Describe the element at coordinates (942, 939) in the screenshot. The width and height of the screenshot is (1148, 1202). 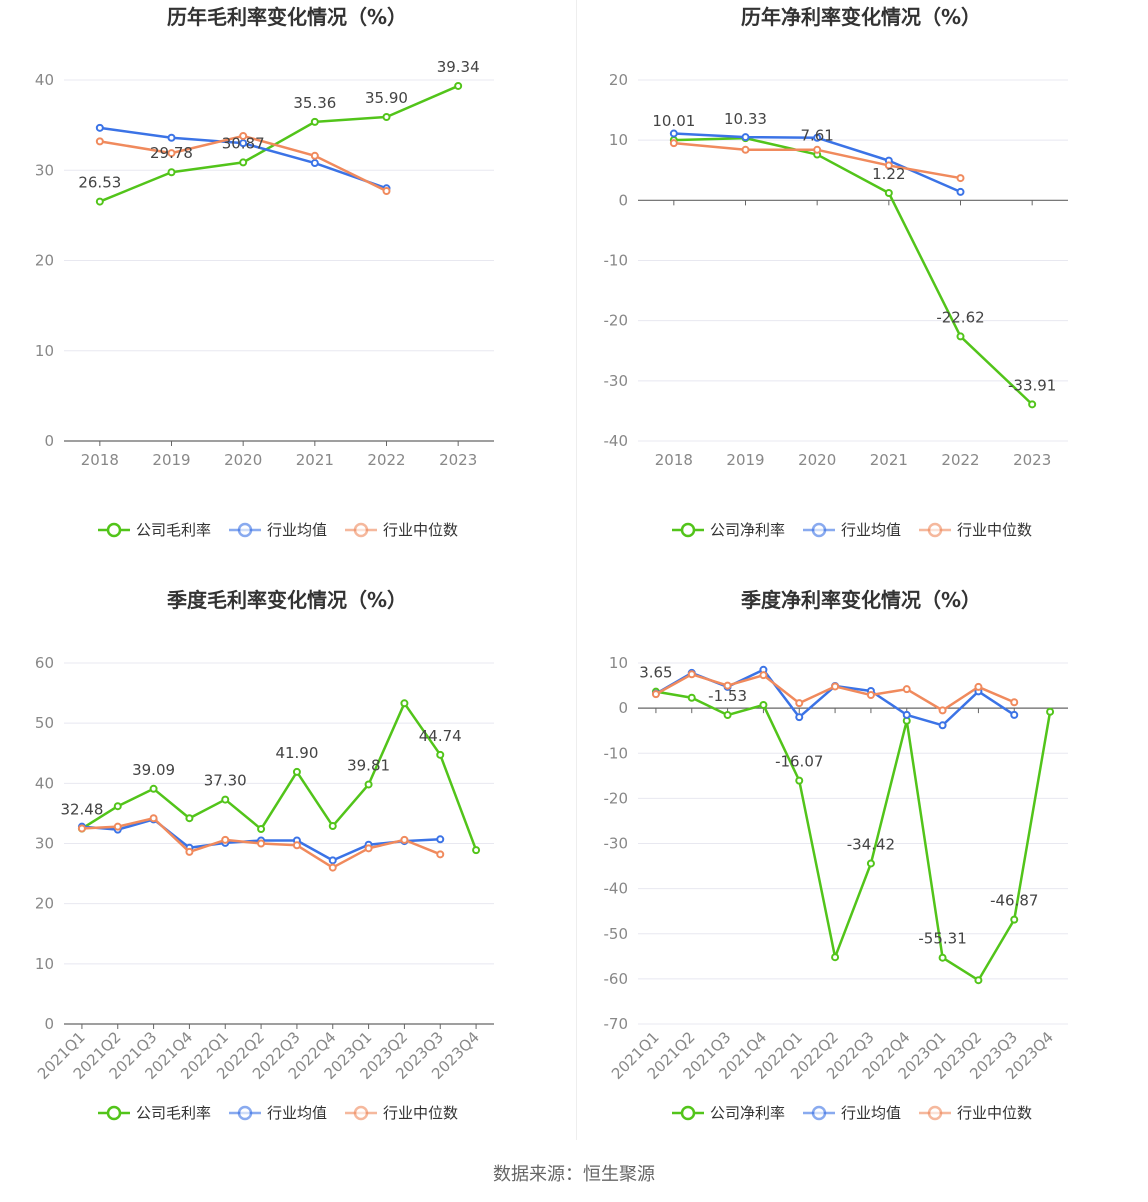
I see `data-label: -55.31` at that location.